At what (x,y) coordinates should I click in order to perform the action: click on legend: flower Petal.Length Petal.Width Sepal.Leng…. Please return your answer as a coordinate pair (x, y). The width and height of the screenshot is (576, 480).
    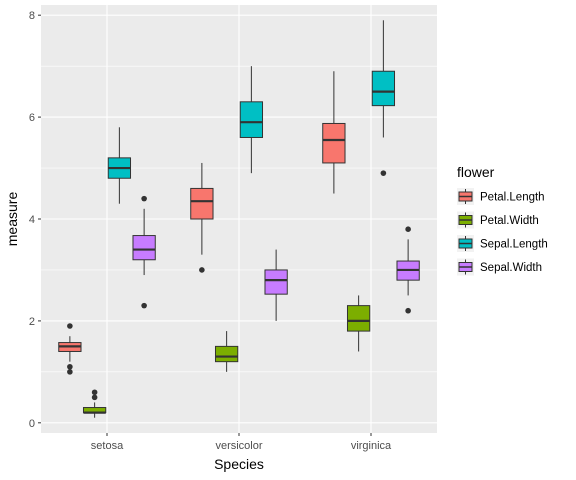
    Looking at the image, I should click on (502, 220).